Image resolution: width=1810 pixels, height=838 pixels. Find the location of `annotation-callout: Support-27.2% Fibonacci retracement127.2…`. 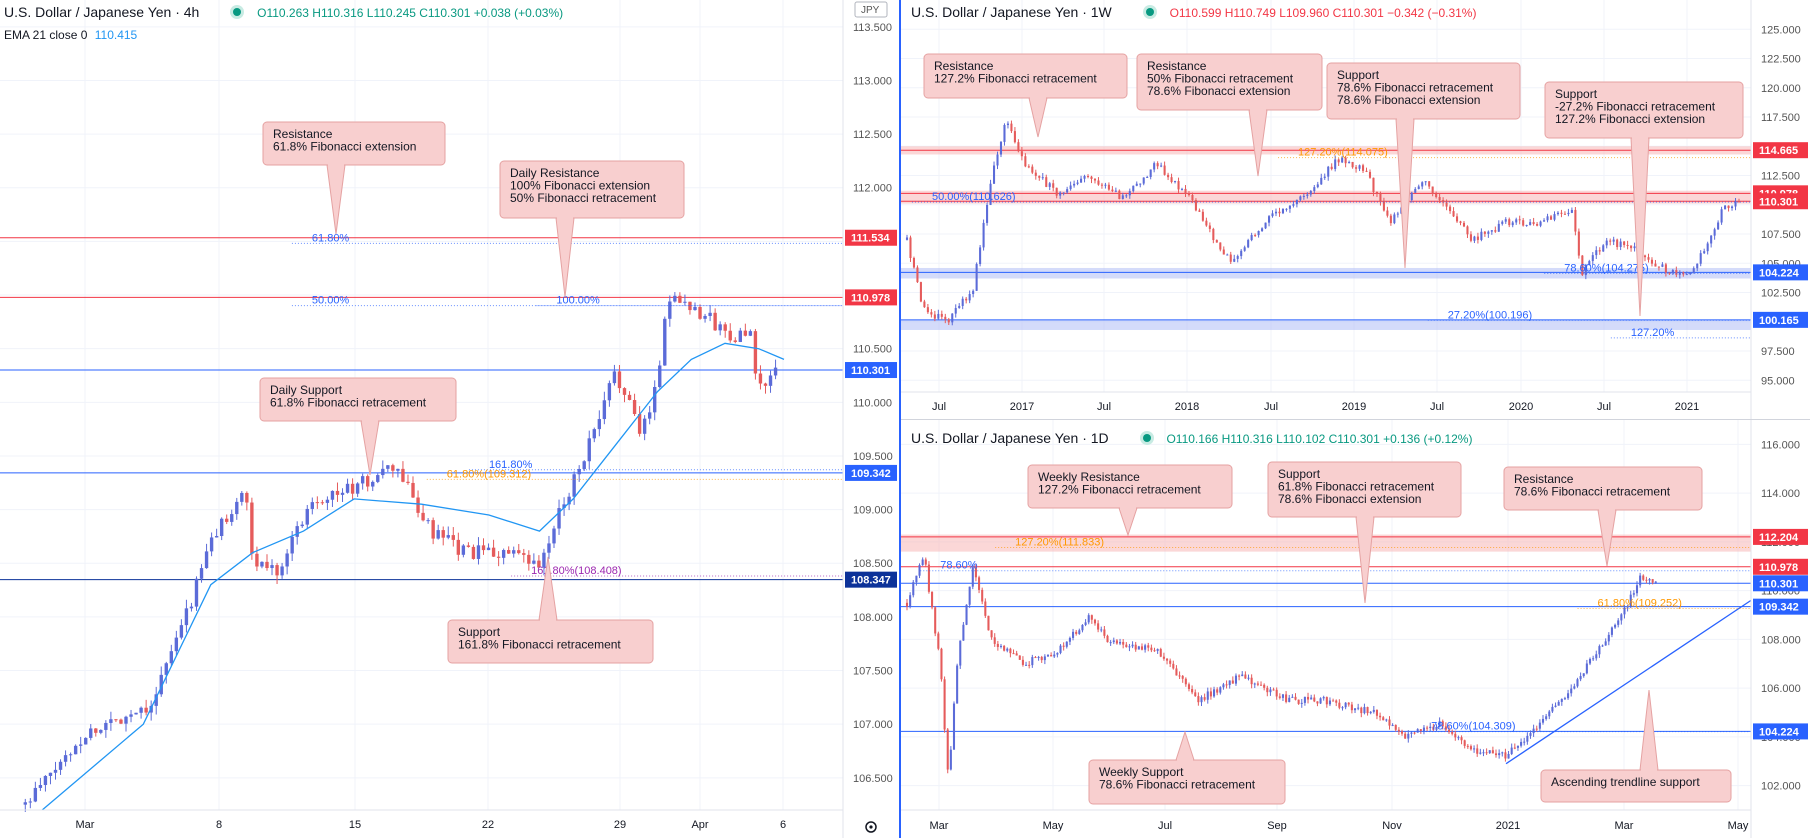

annotation-callout: Support-27.2% Fibonacci retracement127.2… is located at coordinates (1644, 199).